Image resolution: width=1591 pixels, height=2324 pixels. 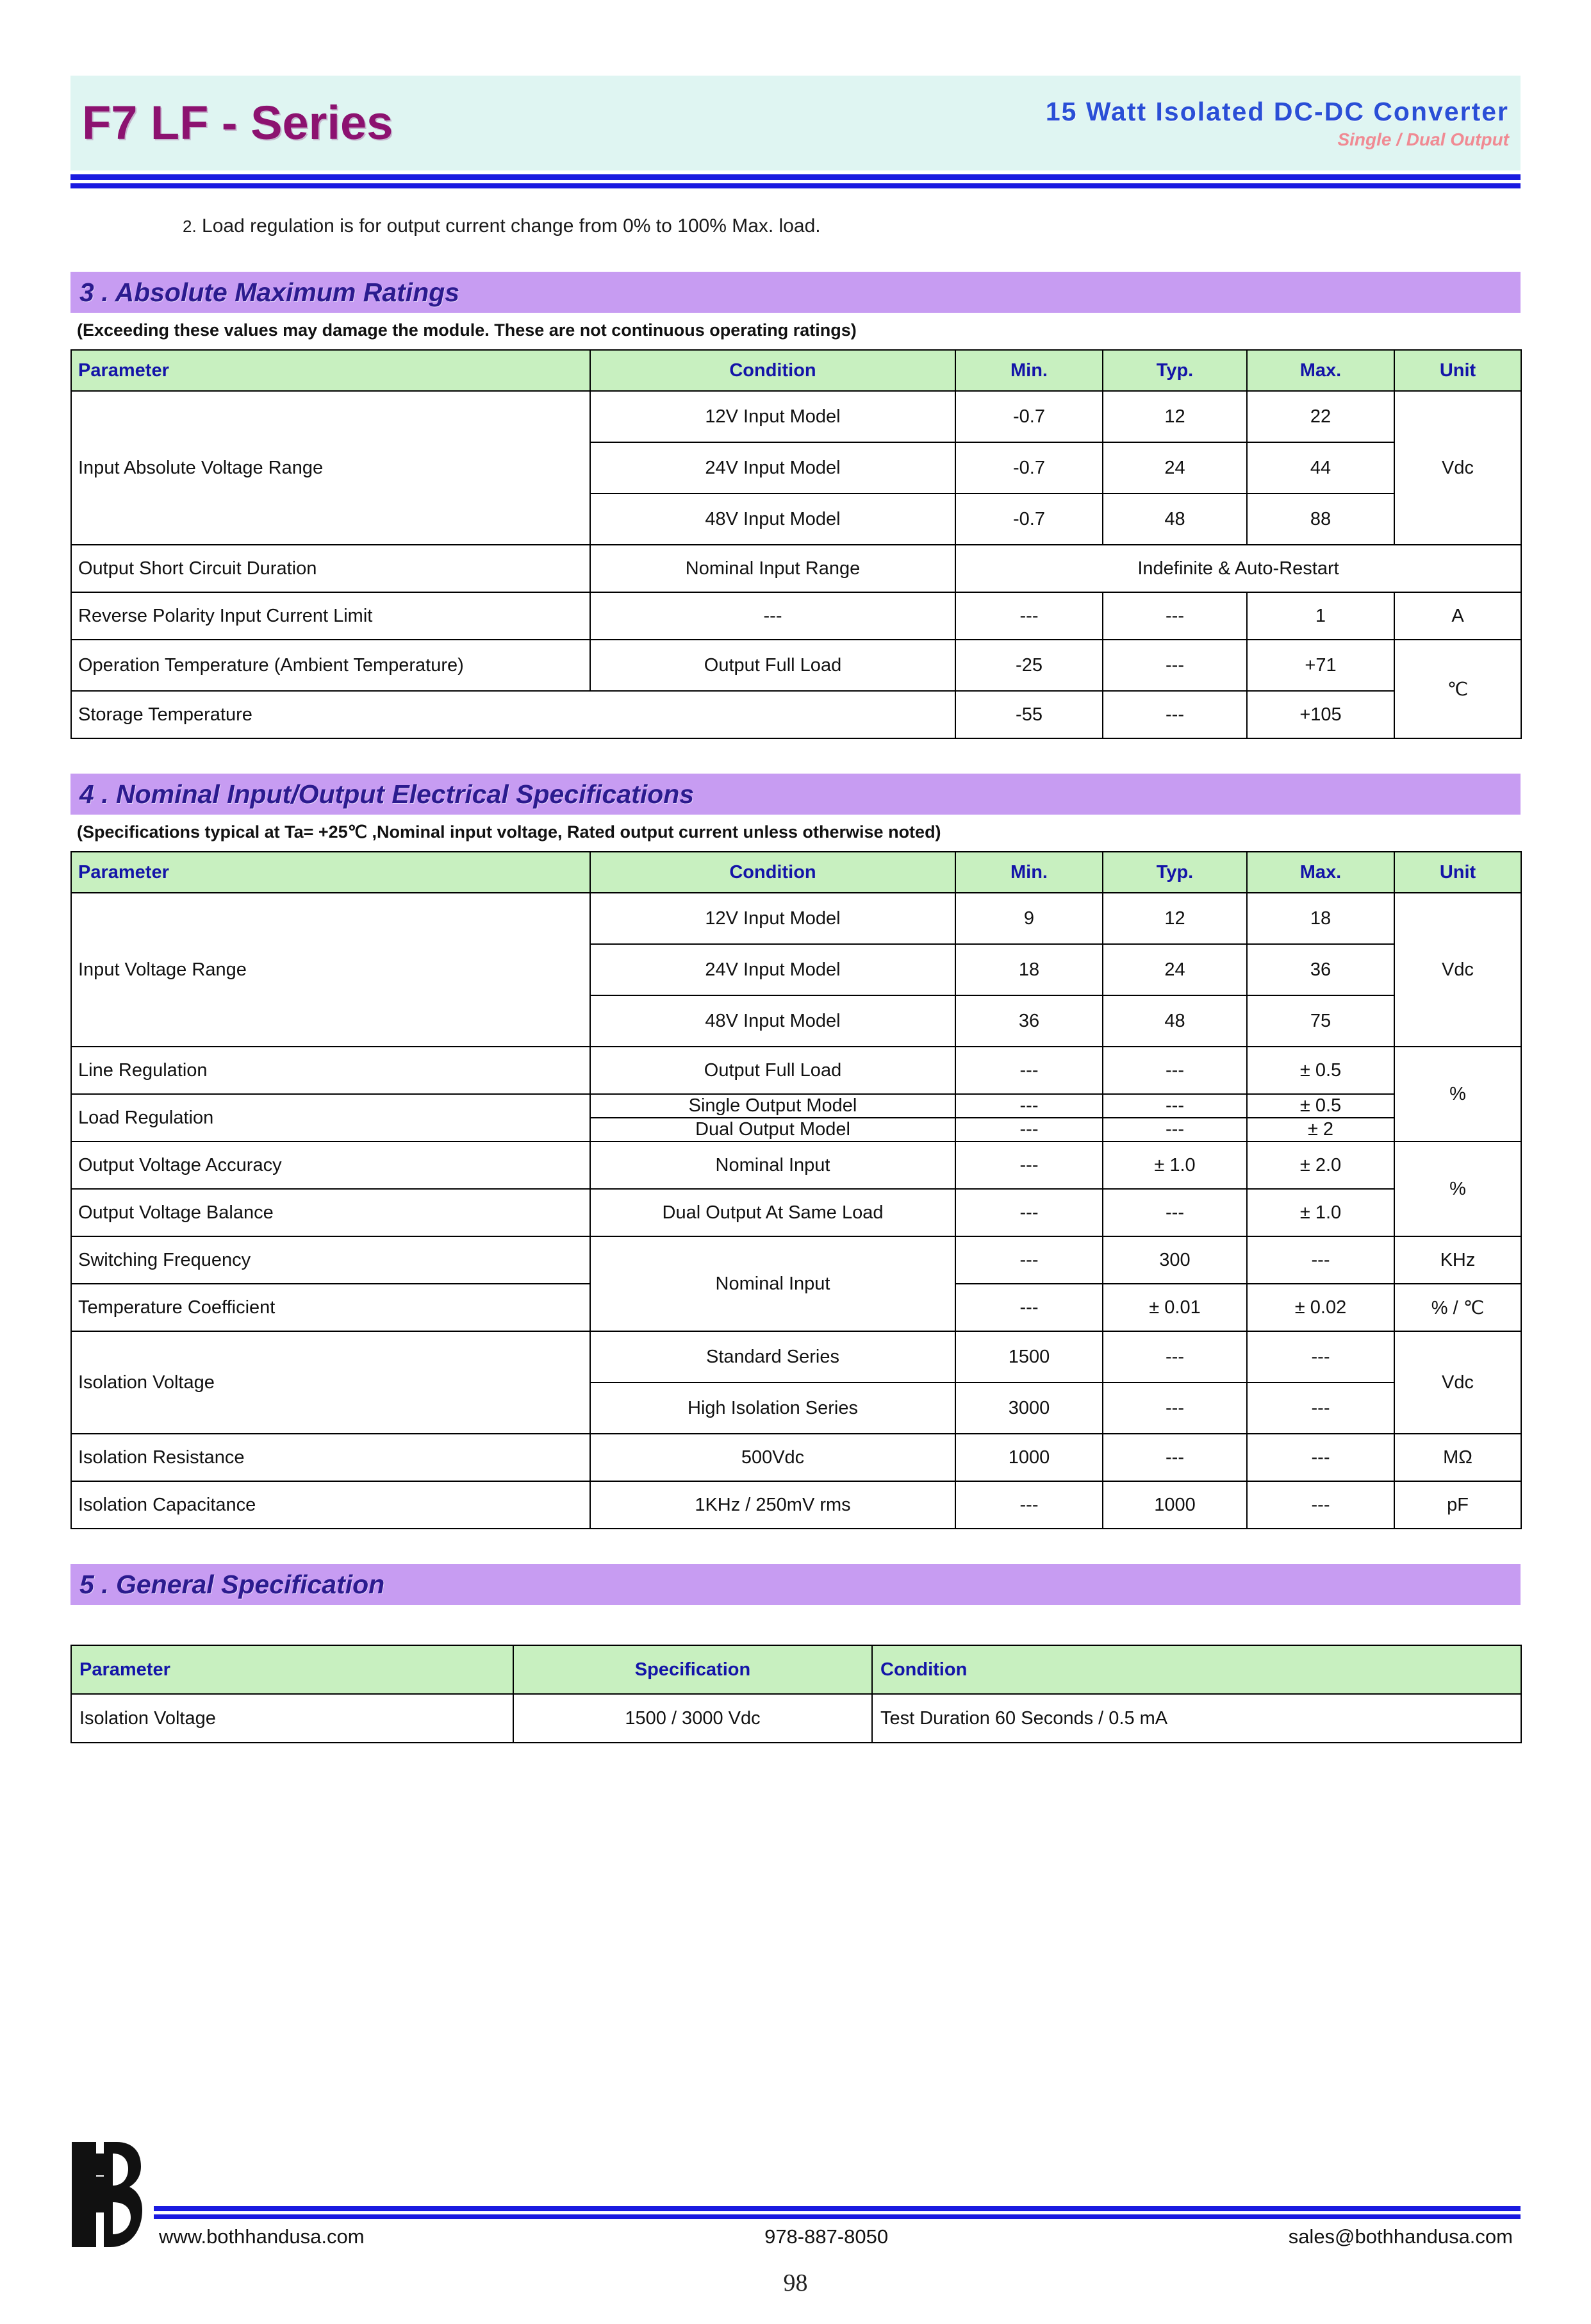 I want to click on cell-parameter: Temperature Coefficient, so click(x=330, y=1308).